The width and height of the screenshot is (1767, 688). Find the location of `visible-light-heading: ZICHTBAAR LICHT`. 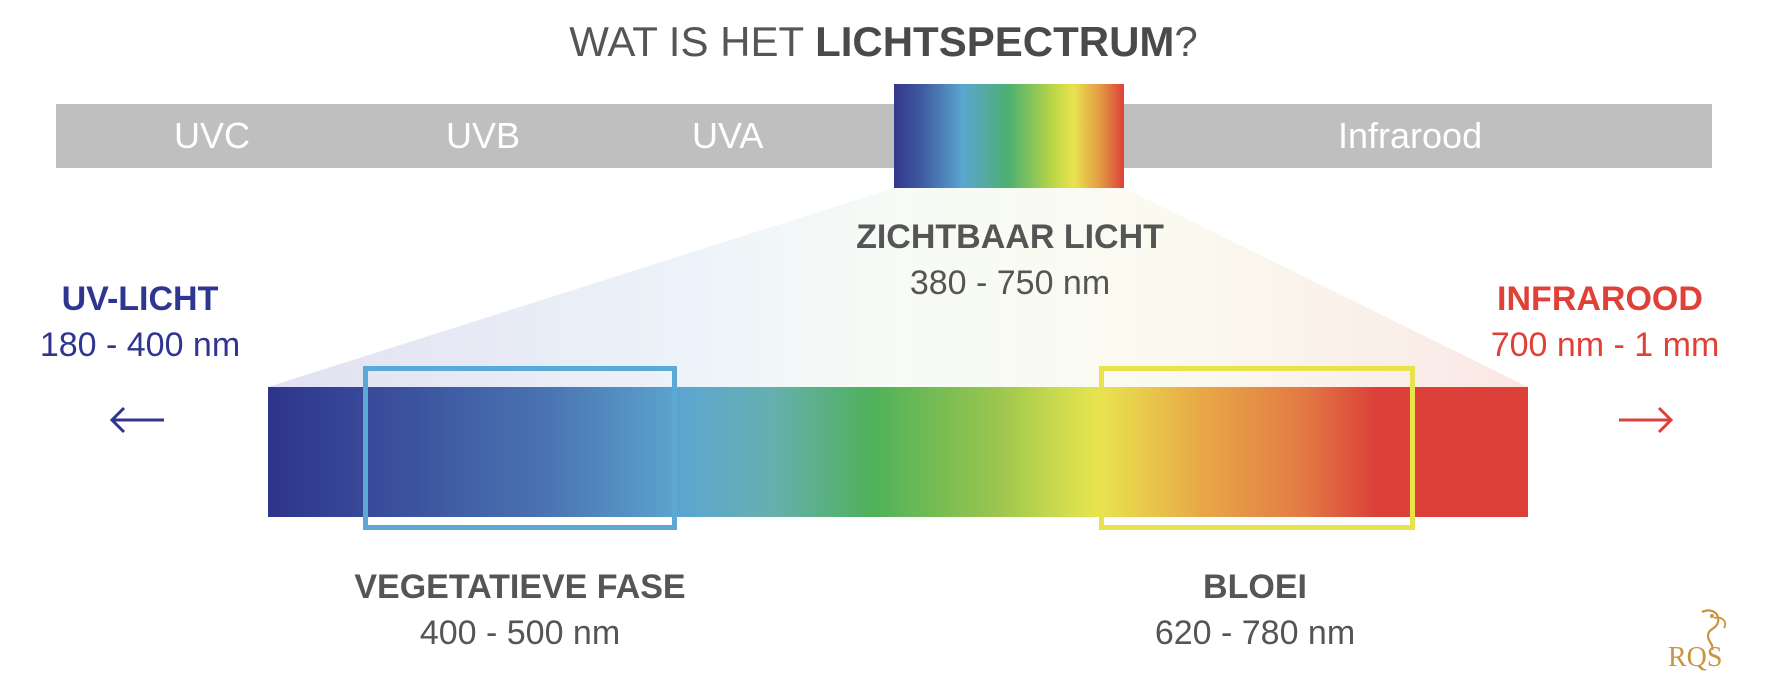

visible-light-heading: ZICHTBAAR LICHT is located at coordinates (1010, 237).